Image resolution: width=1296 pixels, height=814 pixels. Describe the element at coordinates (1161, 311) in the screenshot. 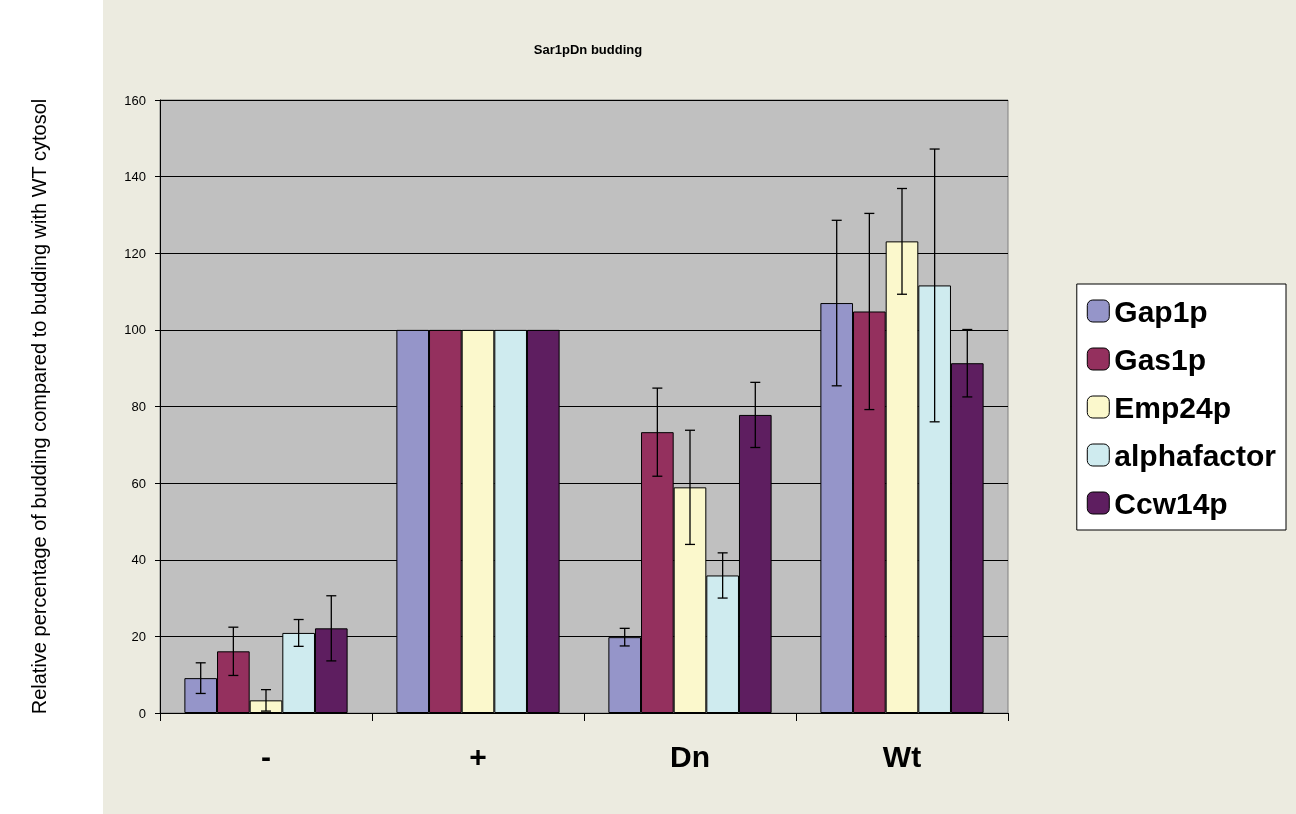

I see `legend-label: Gap1p` at that location.